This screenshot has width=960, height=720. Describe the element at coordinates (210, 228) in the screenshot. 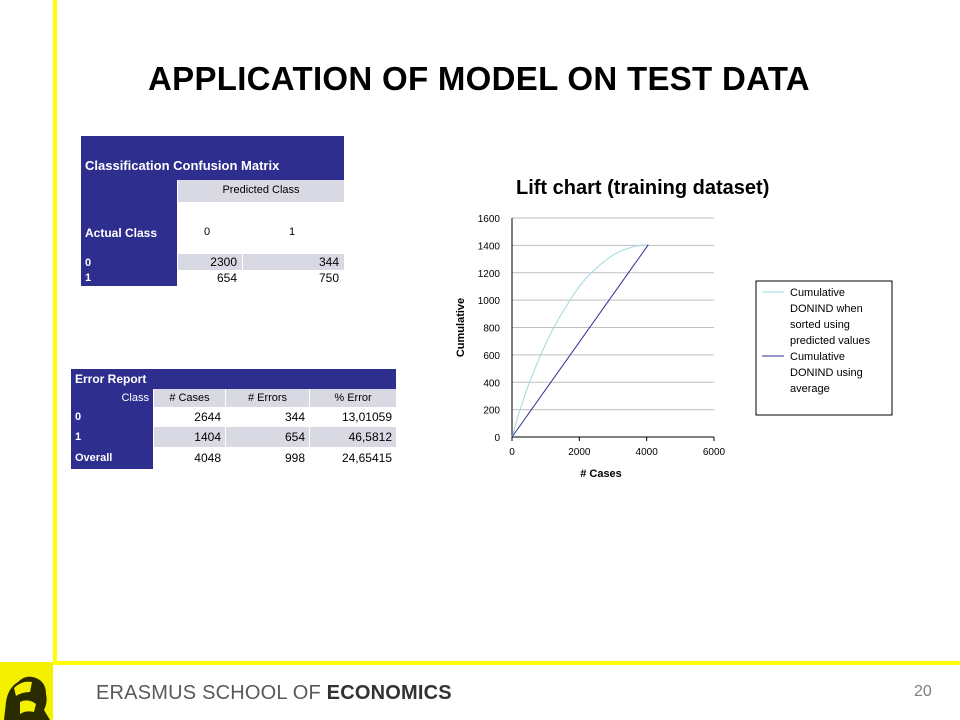

I see `pred-label-0: 0` at that location.